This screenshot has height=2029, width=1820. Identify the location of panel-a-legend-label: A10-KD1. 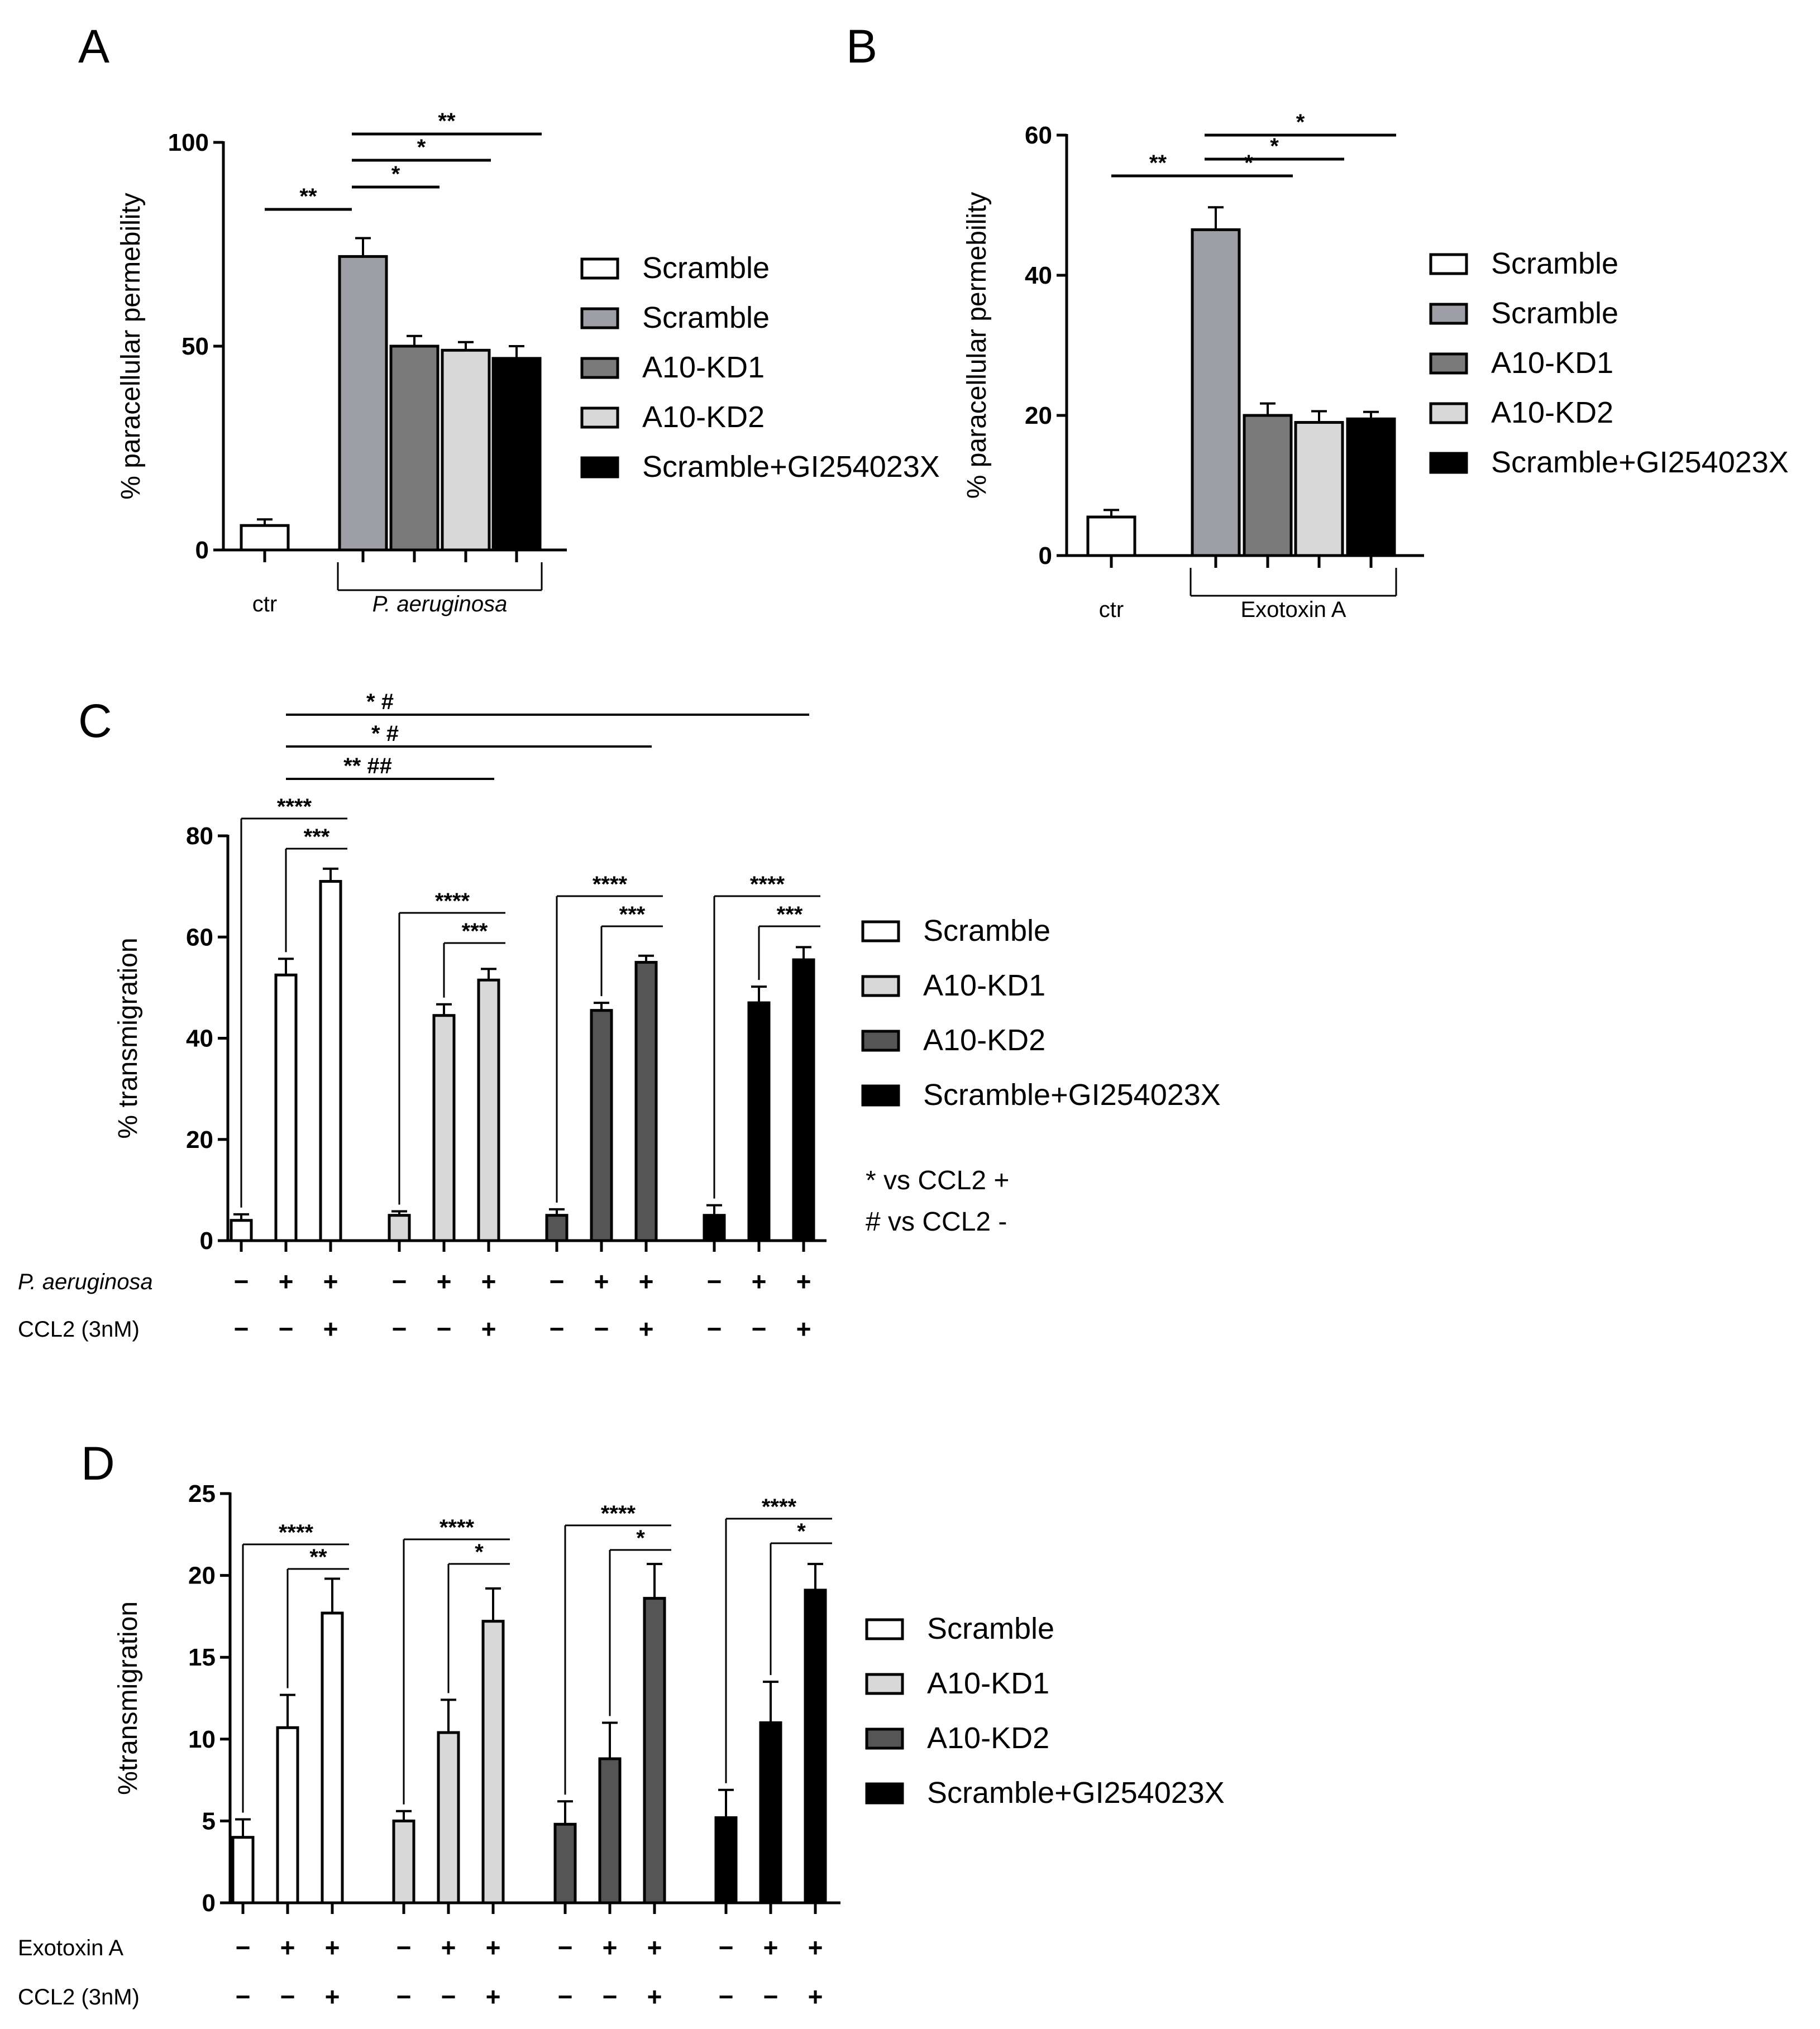
(704, 367).